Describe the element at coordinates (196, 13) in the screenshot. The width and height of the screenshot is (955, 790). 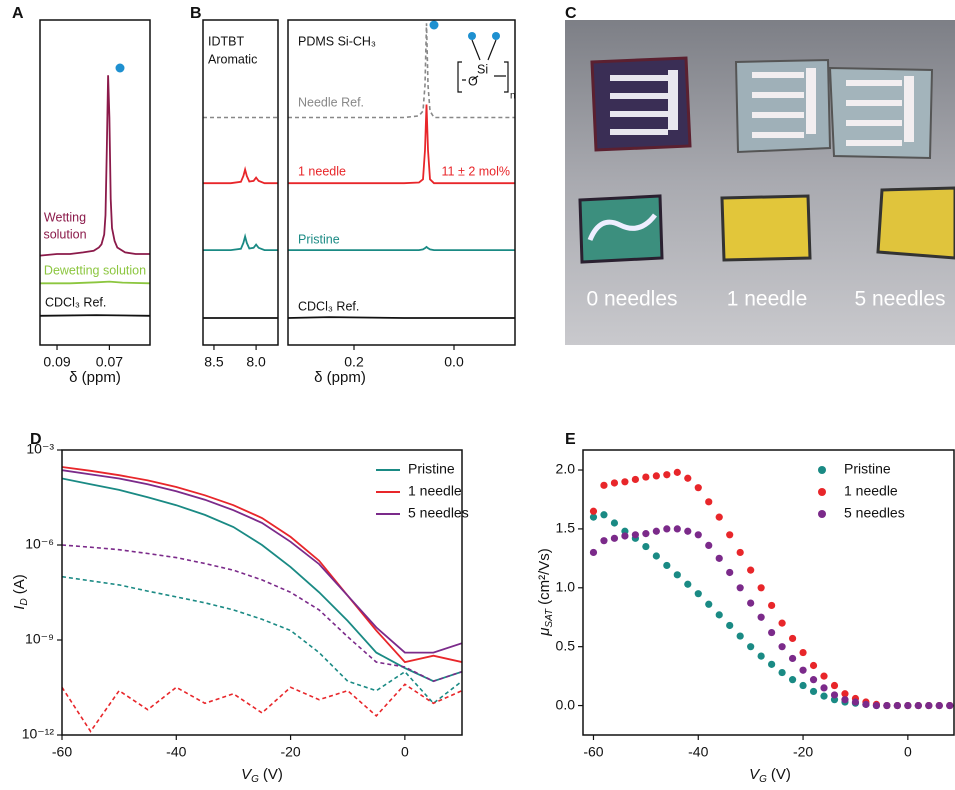
I see `panel-label: B` at that location.